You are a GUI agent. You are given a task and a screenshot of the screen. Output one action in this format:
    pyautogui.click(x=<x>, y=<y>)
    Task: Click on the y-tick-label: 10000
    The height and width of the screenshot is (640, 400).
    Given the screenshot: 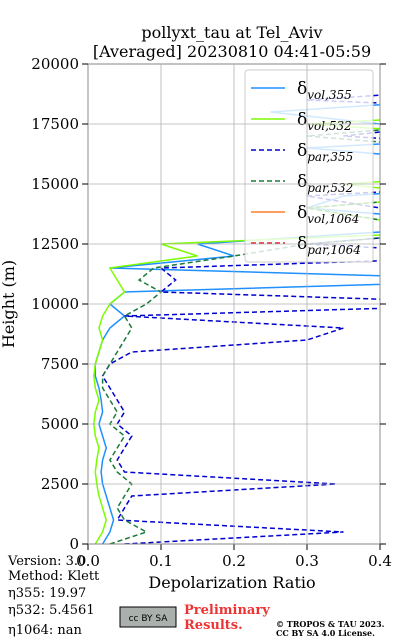 What is the action you would take?
    pyautogui.click(x=55, y=304)
    